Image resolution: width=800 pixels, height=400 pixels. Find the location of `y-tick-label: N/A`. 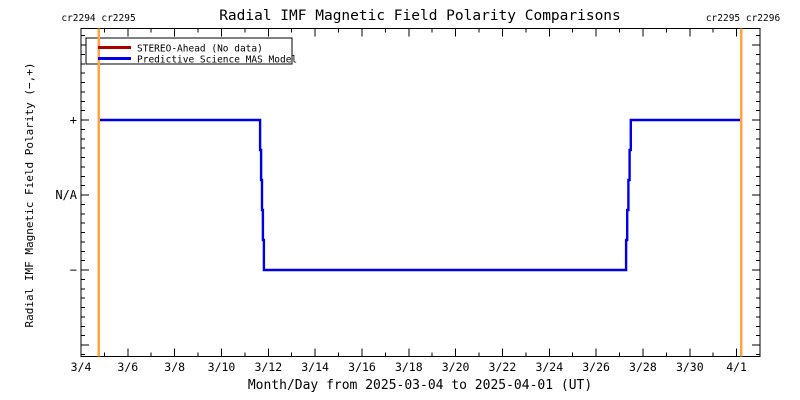

y-tick-label: N/A is located at coordinates (66, 195).